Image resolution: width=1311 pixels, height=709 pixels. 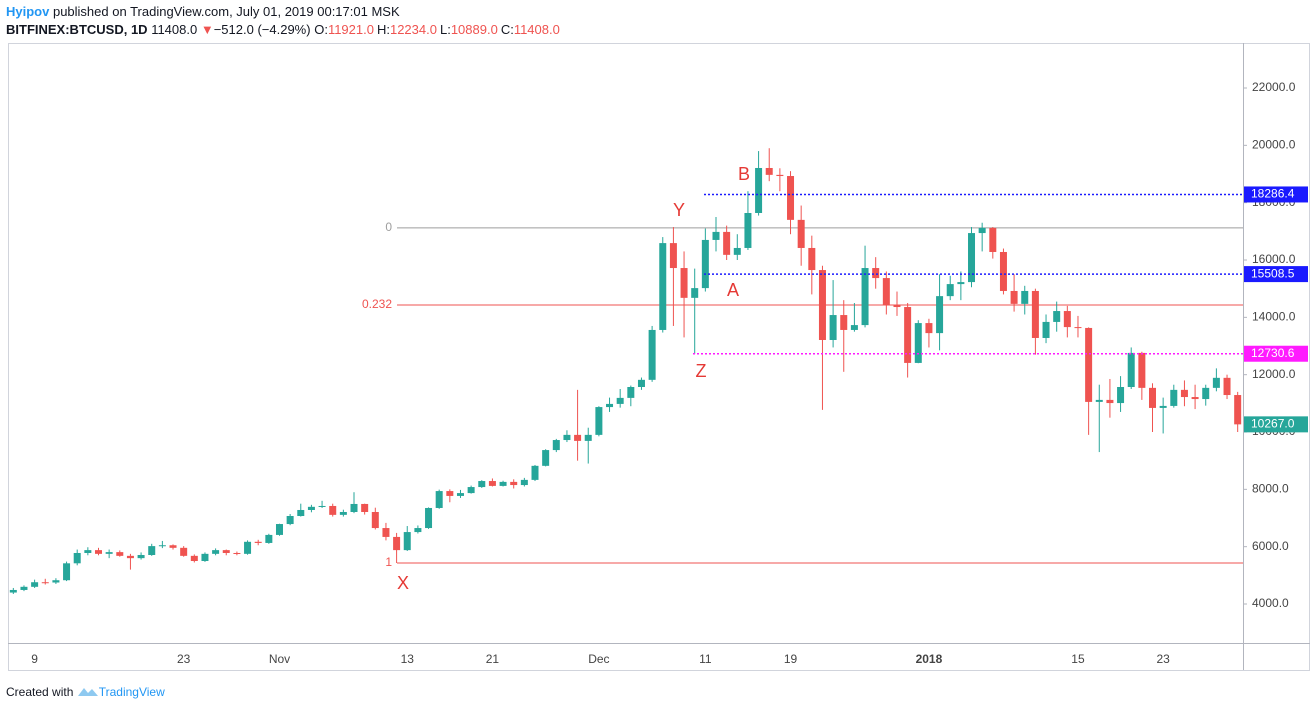 I want to click on x-tick-label: 2018, so click(x=929, y=659).